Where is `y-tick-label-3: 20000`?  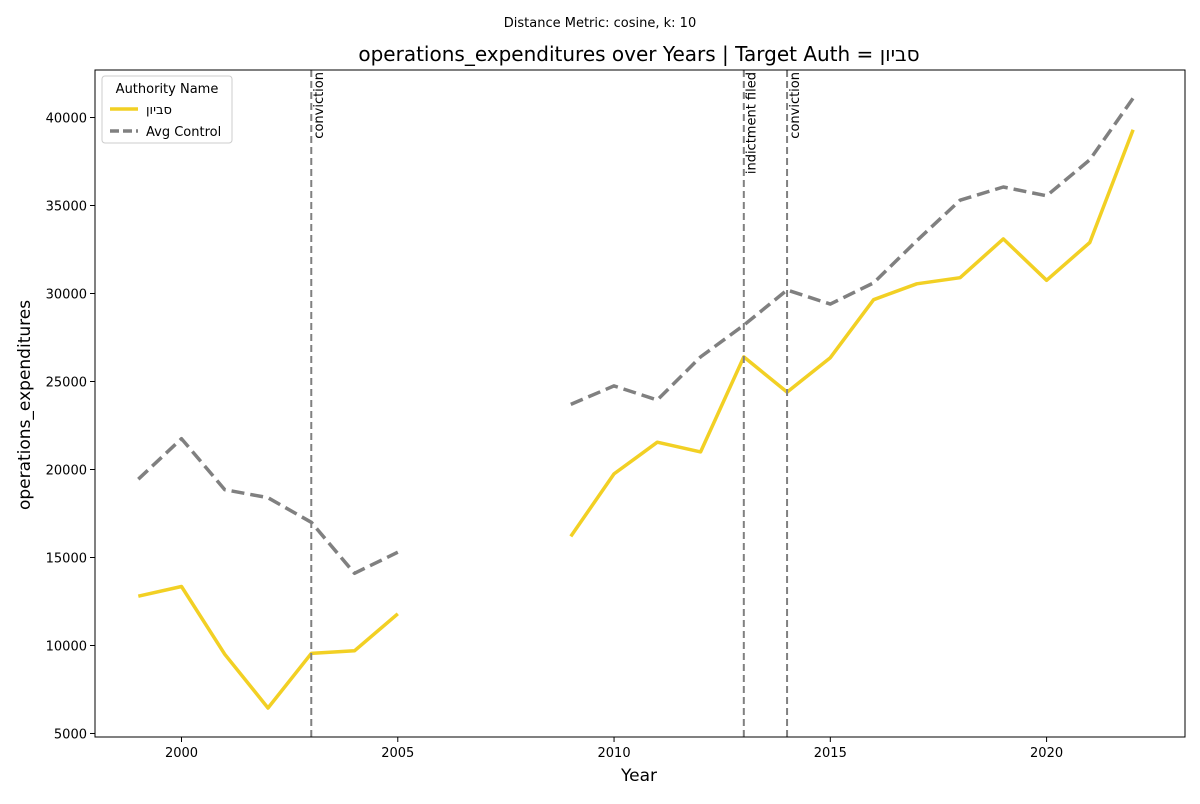 y-tick-label-3: 20000 is located at coordinates (66, 470).